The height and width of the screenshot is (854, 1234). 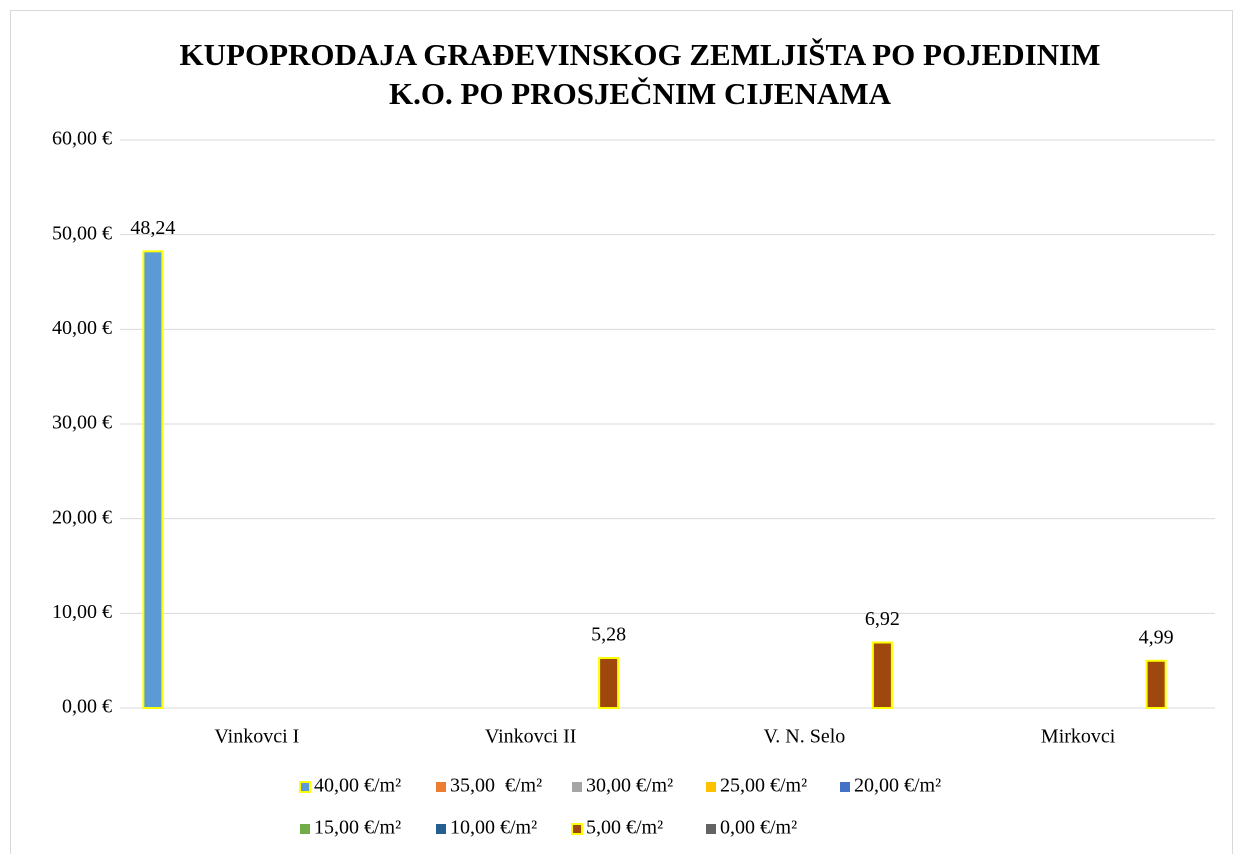 I want to click on legend-label: 35,00 €/m², so click(x=496, y=786).